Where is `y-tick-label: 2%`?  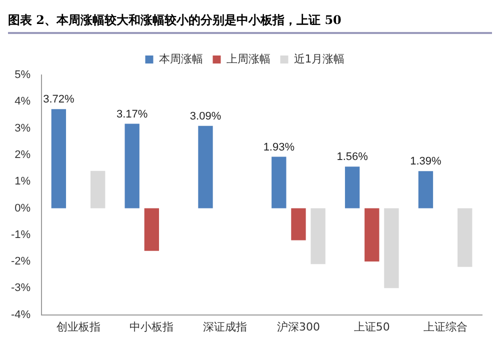 y-tick-label: 2% is located at coordinates (22, 154).